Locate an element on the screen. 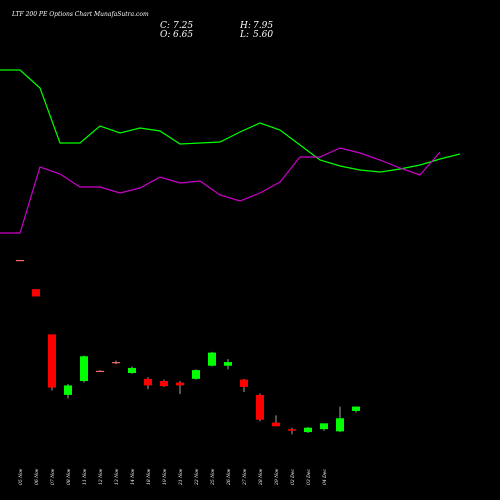  x-tick-label: 14 Nov is located at coordinates (133, 476).